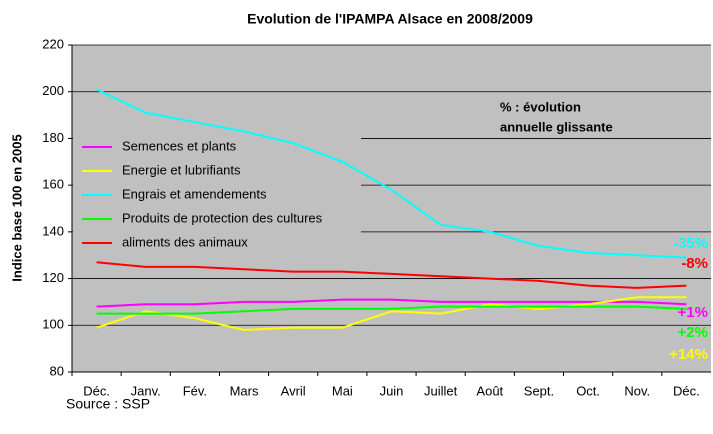 The image size is (713, 434). What do you see at coordinates (539, 390) in the screenshot?
I see `x-tick-label: Sept.` at bounding box center [539, 390].